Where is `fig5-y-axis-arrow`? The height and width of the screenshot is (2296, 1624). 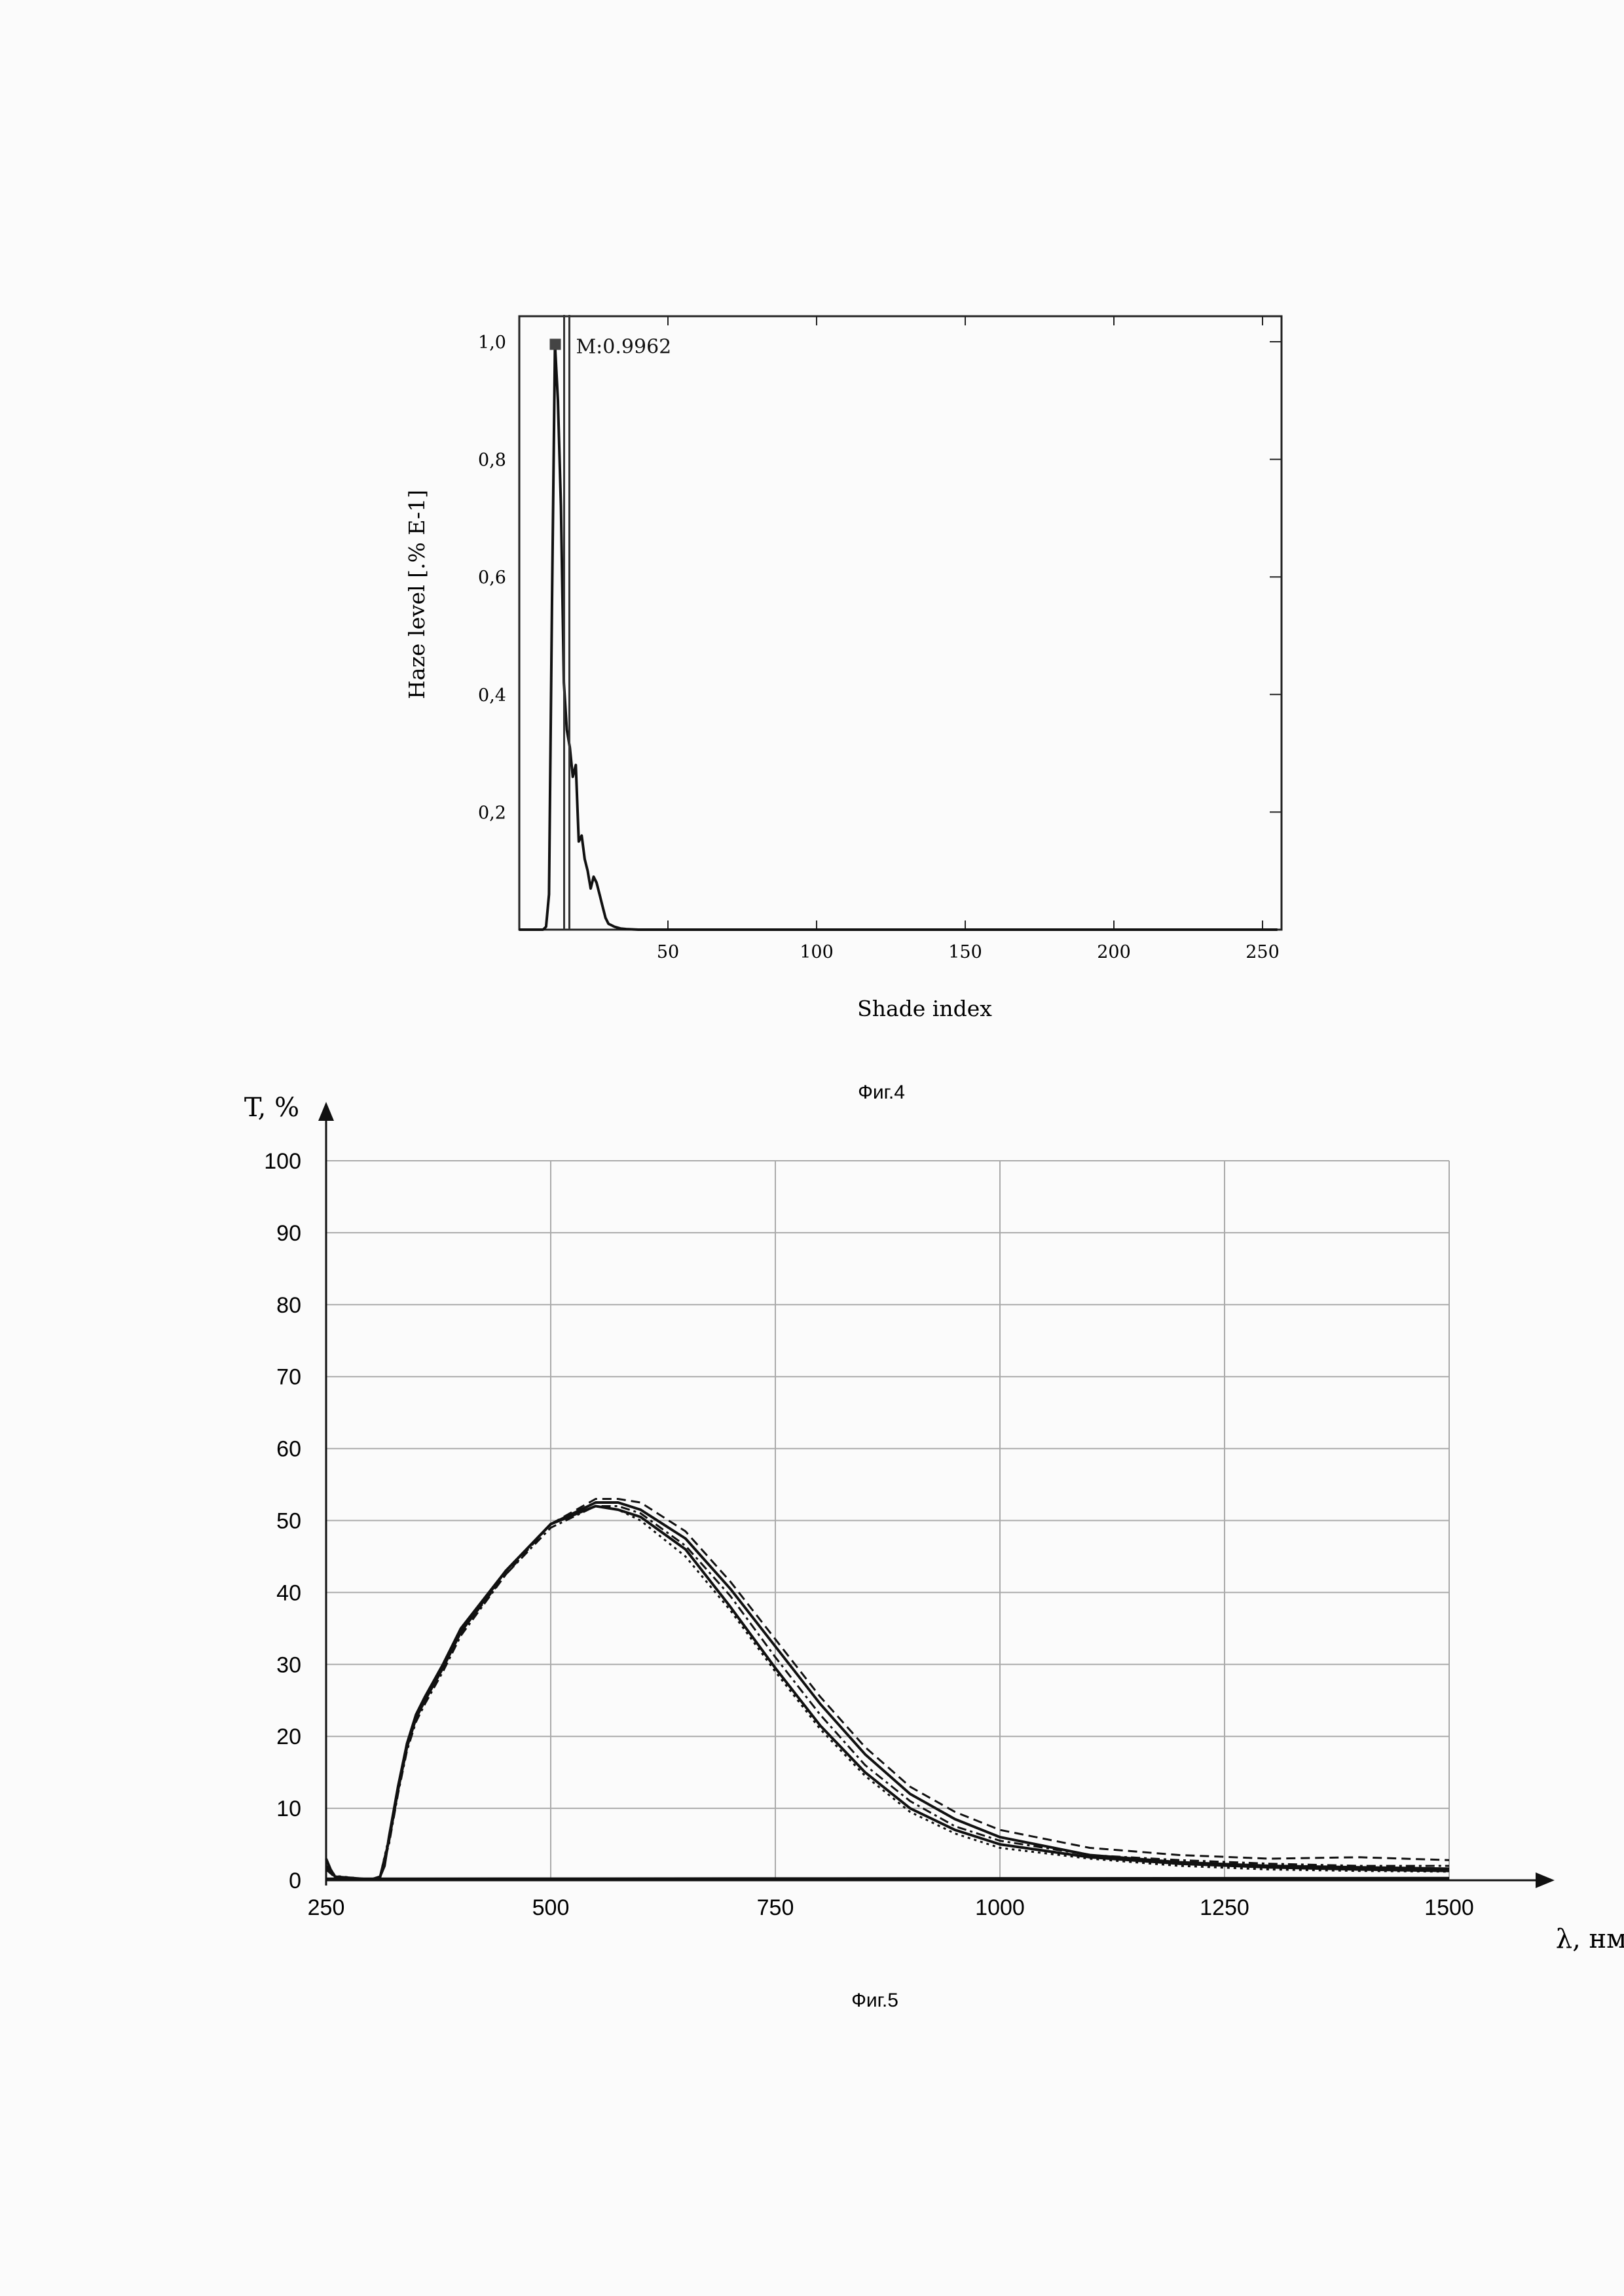
fig5-y-axis-arrow is located at coordinates (326, 1111).